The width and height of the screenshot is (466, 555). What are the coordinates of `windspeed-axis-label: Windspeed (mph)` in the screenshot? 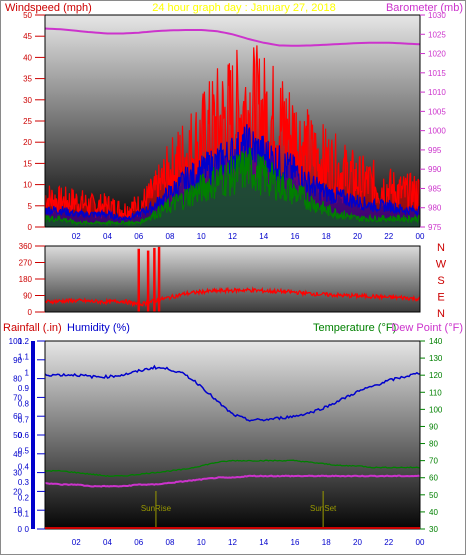 It's located at (48, 8).